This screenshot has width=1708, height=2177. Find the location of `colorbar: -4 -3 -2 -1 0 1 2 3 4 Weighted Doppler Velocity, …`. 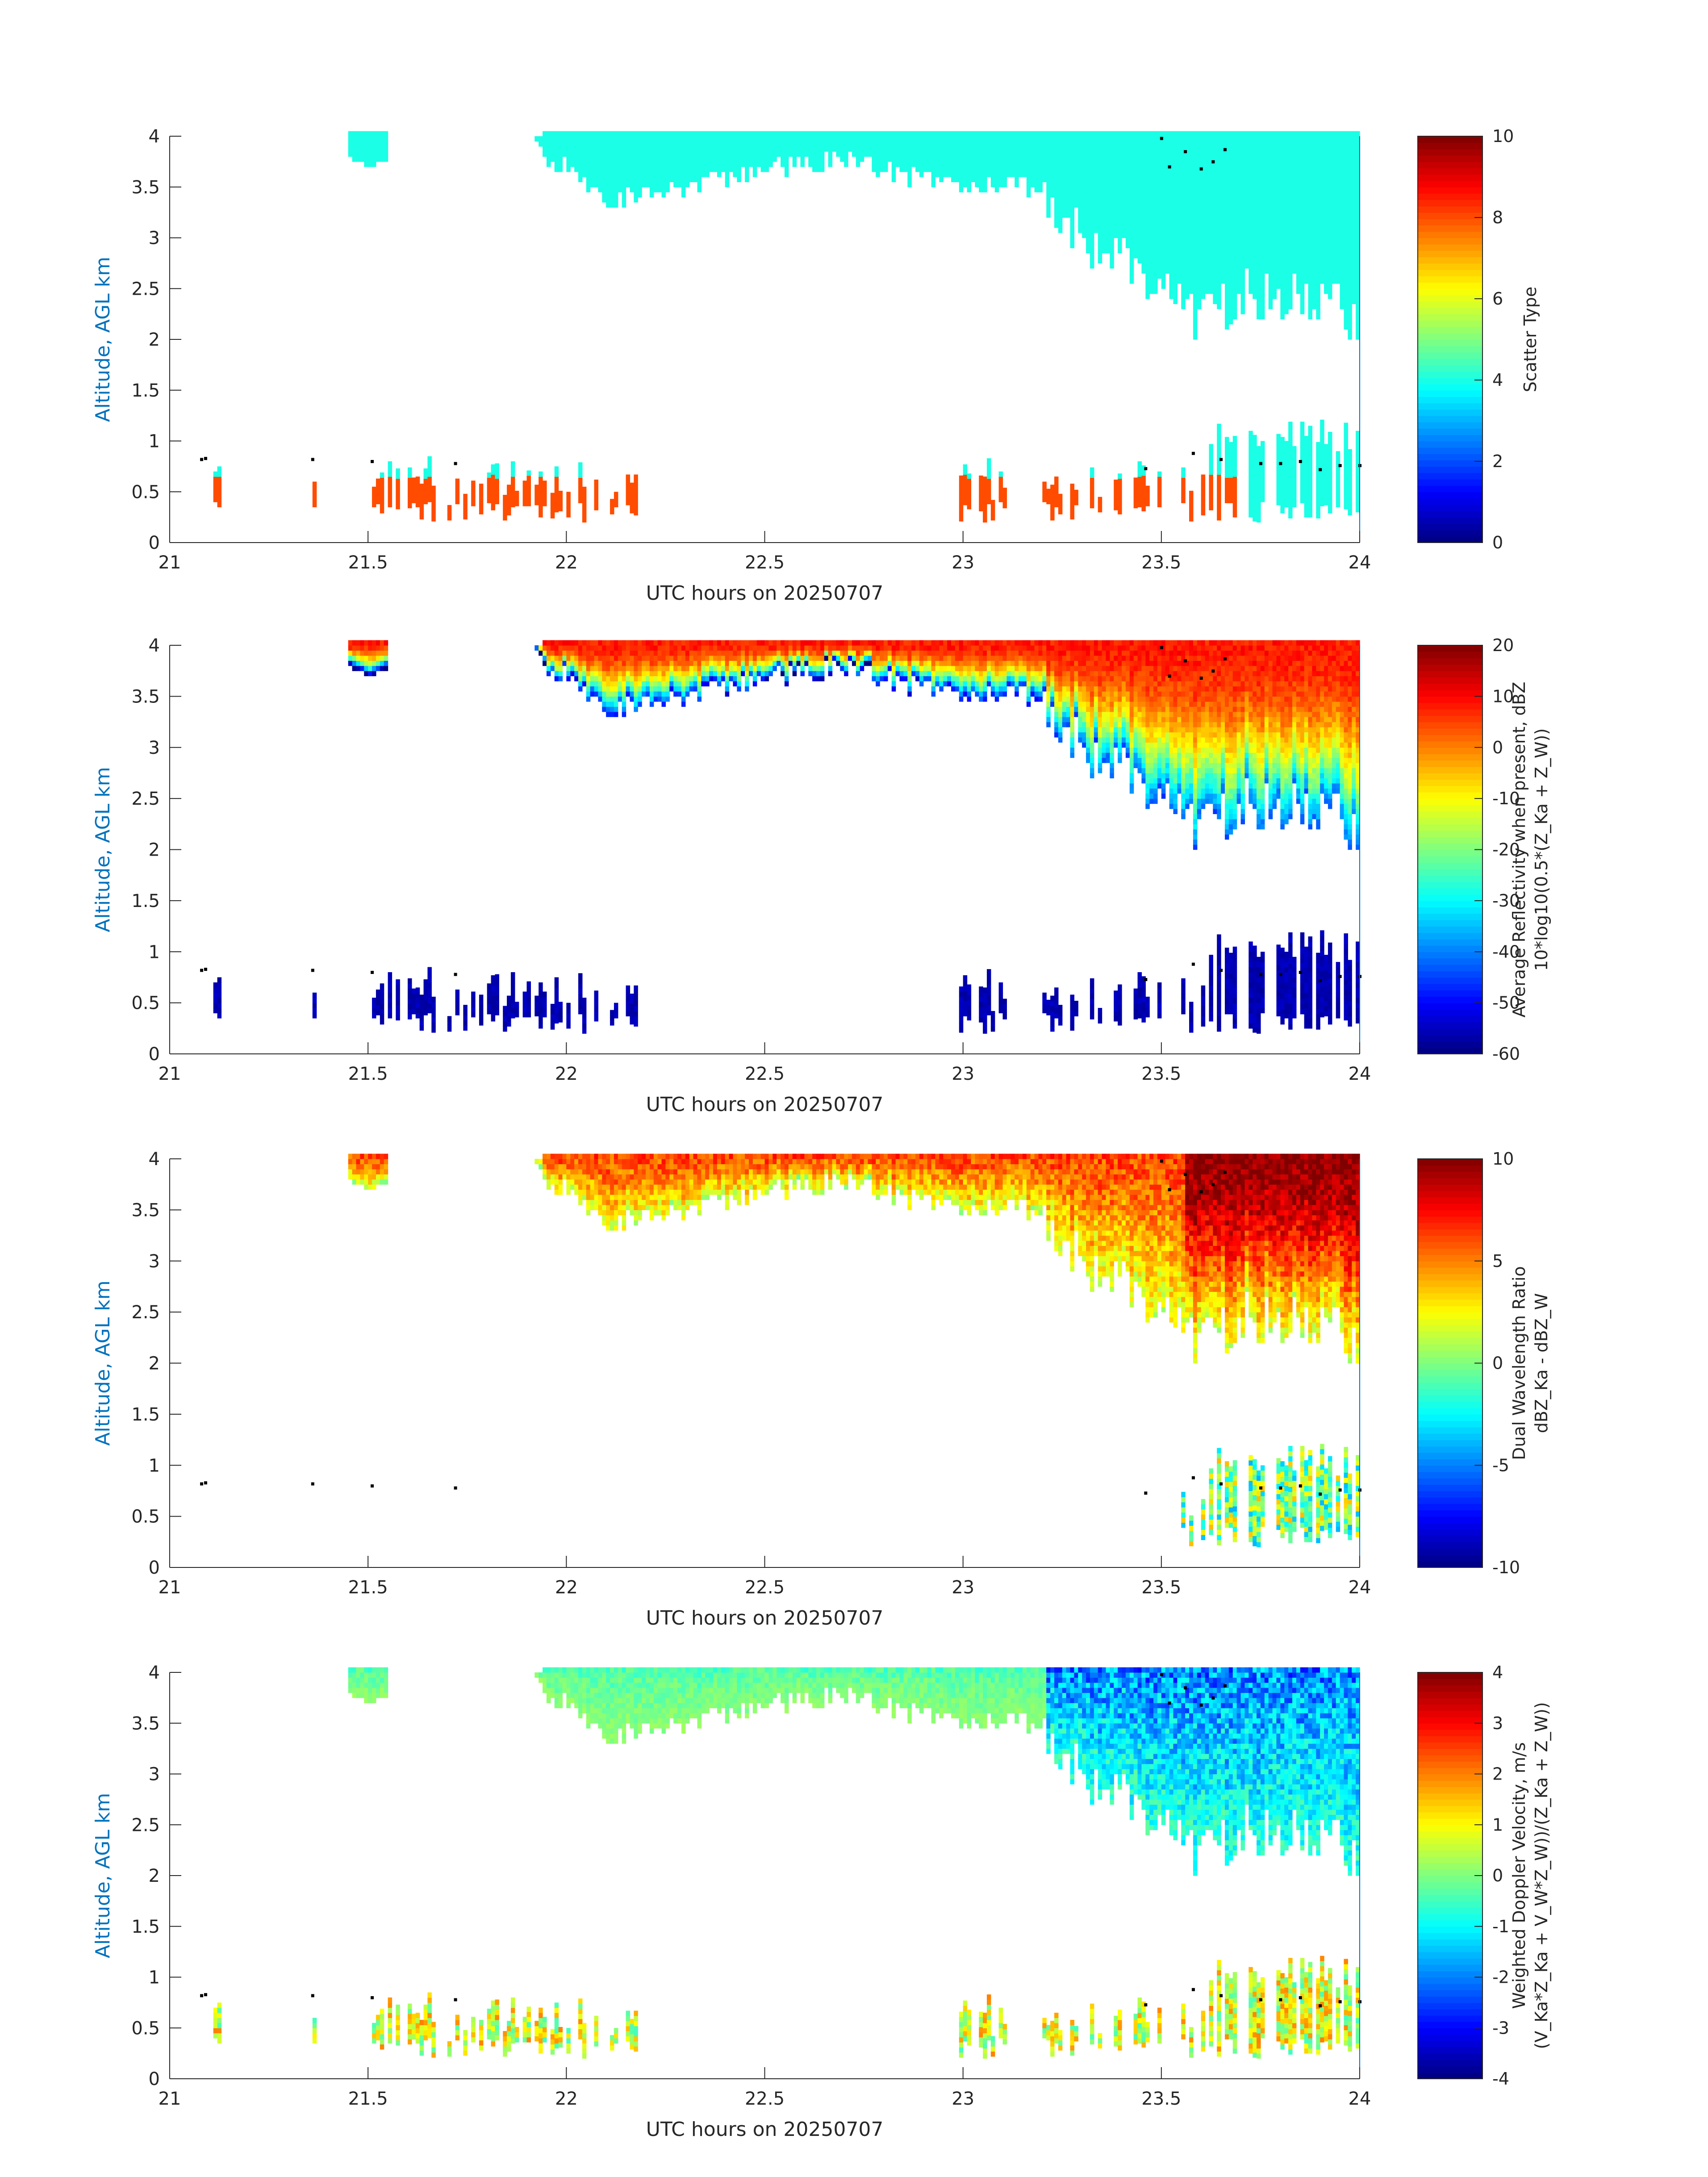

colorbar: -4 -3 -2 -1 0 1 2 3 4 Weighted Doppler Velocity, … is located at coordinates (1484, 1876).